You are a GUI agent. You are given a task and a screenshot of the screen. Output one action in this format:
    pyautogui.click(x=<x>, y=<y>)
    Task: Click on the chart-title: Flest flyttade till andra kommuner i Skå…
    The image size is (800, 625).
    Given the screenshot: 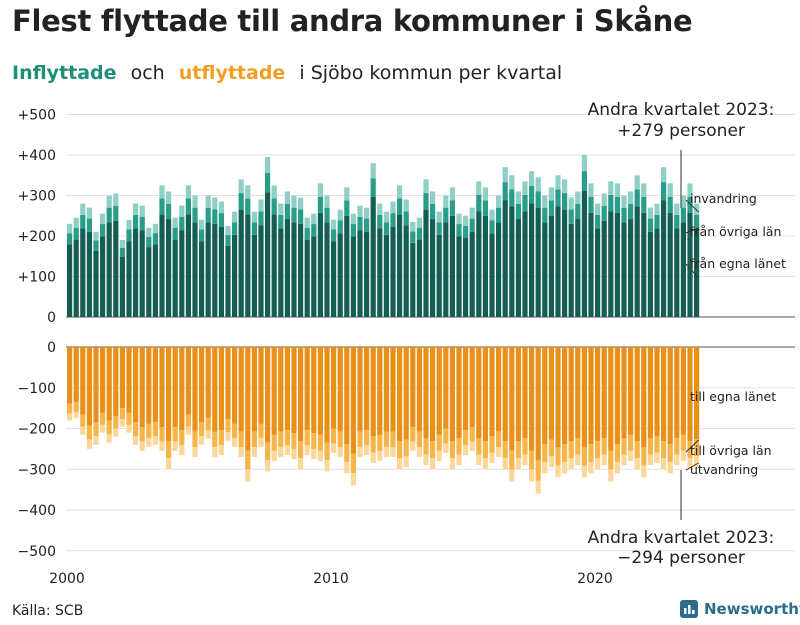 What is the action you would take?
    pyautogui.click(x=352, y=21)
    